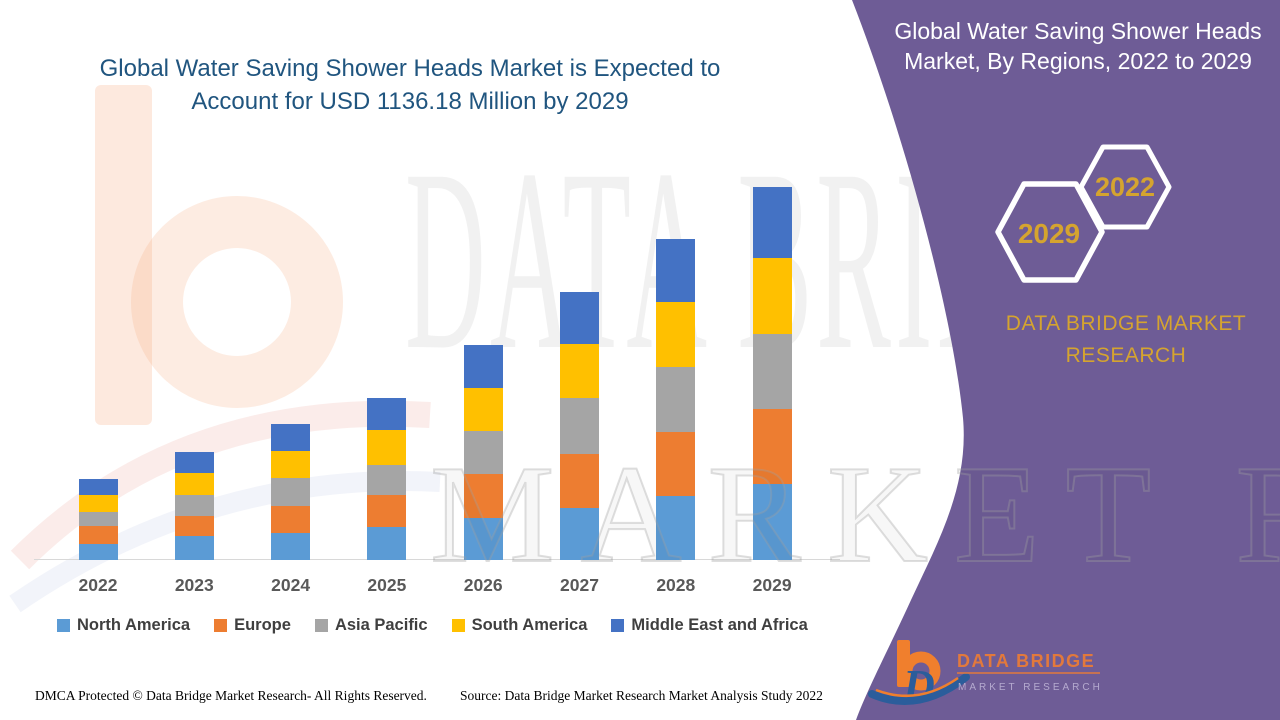 This screenshot has width=1280, height=720. What do you see at coordinates (529, 625) in the screenshot?
I see `legend-label: South America` at bounding box center [529, 625].